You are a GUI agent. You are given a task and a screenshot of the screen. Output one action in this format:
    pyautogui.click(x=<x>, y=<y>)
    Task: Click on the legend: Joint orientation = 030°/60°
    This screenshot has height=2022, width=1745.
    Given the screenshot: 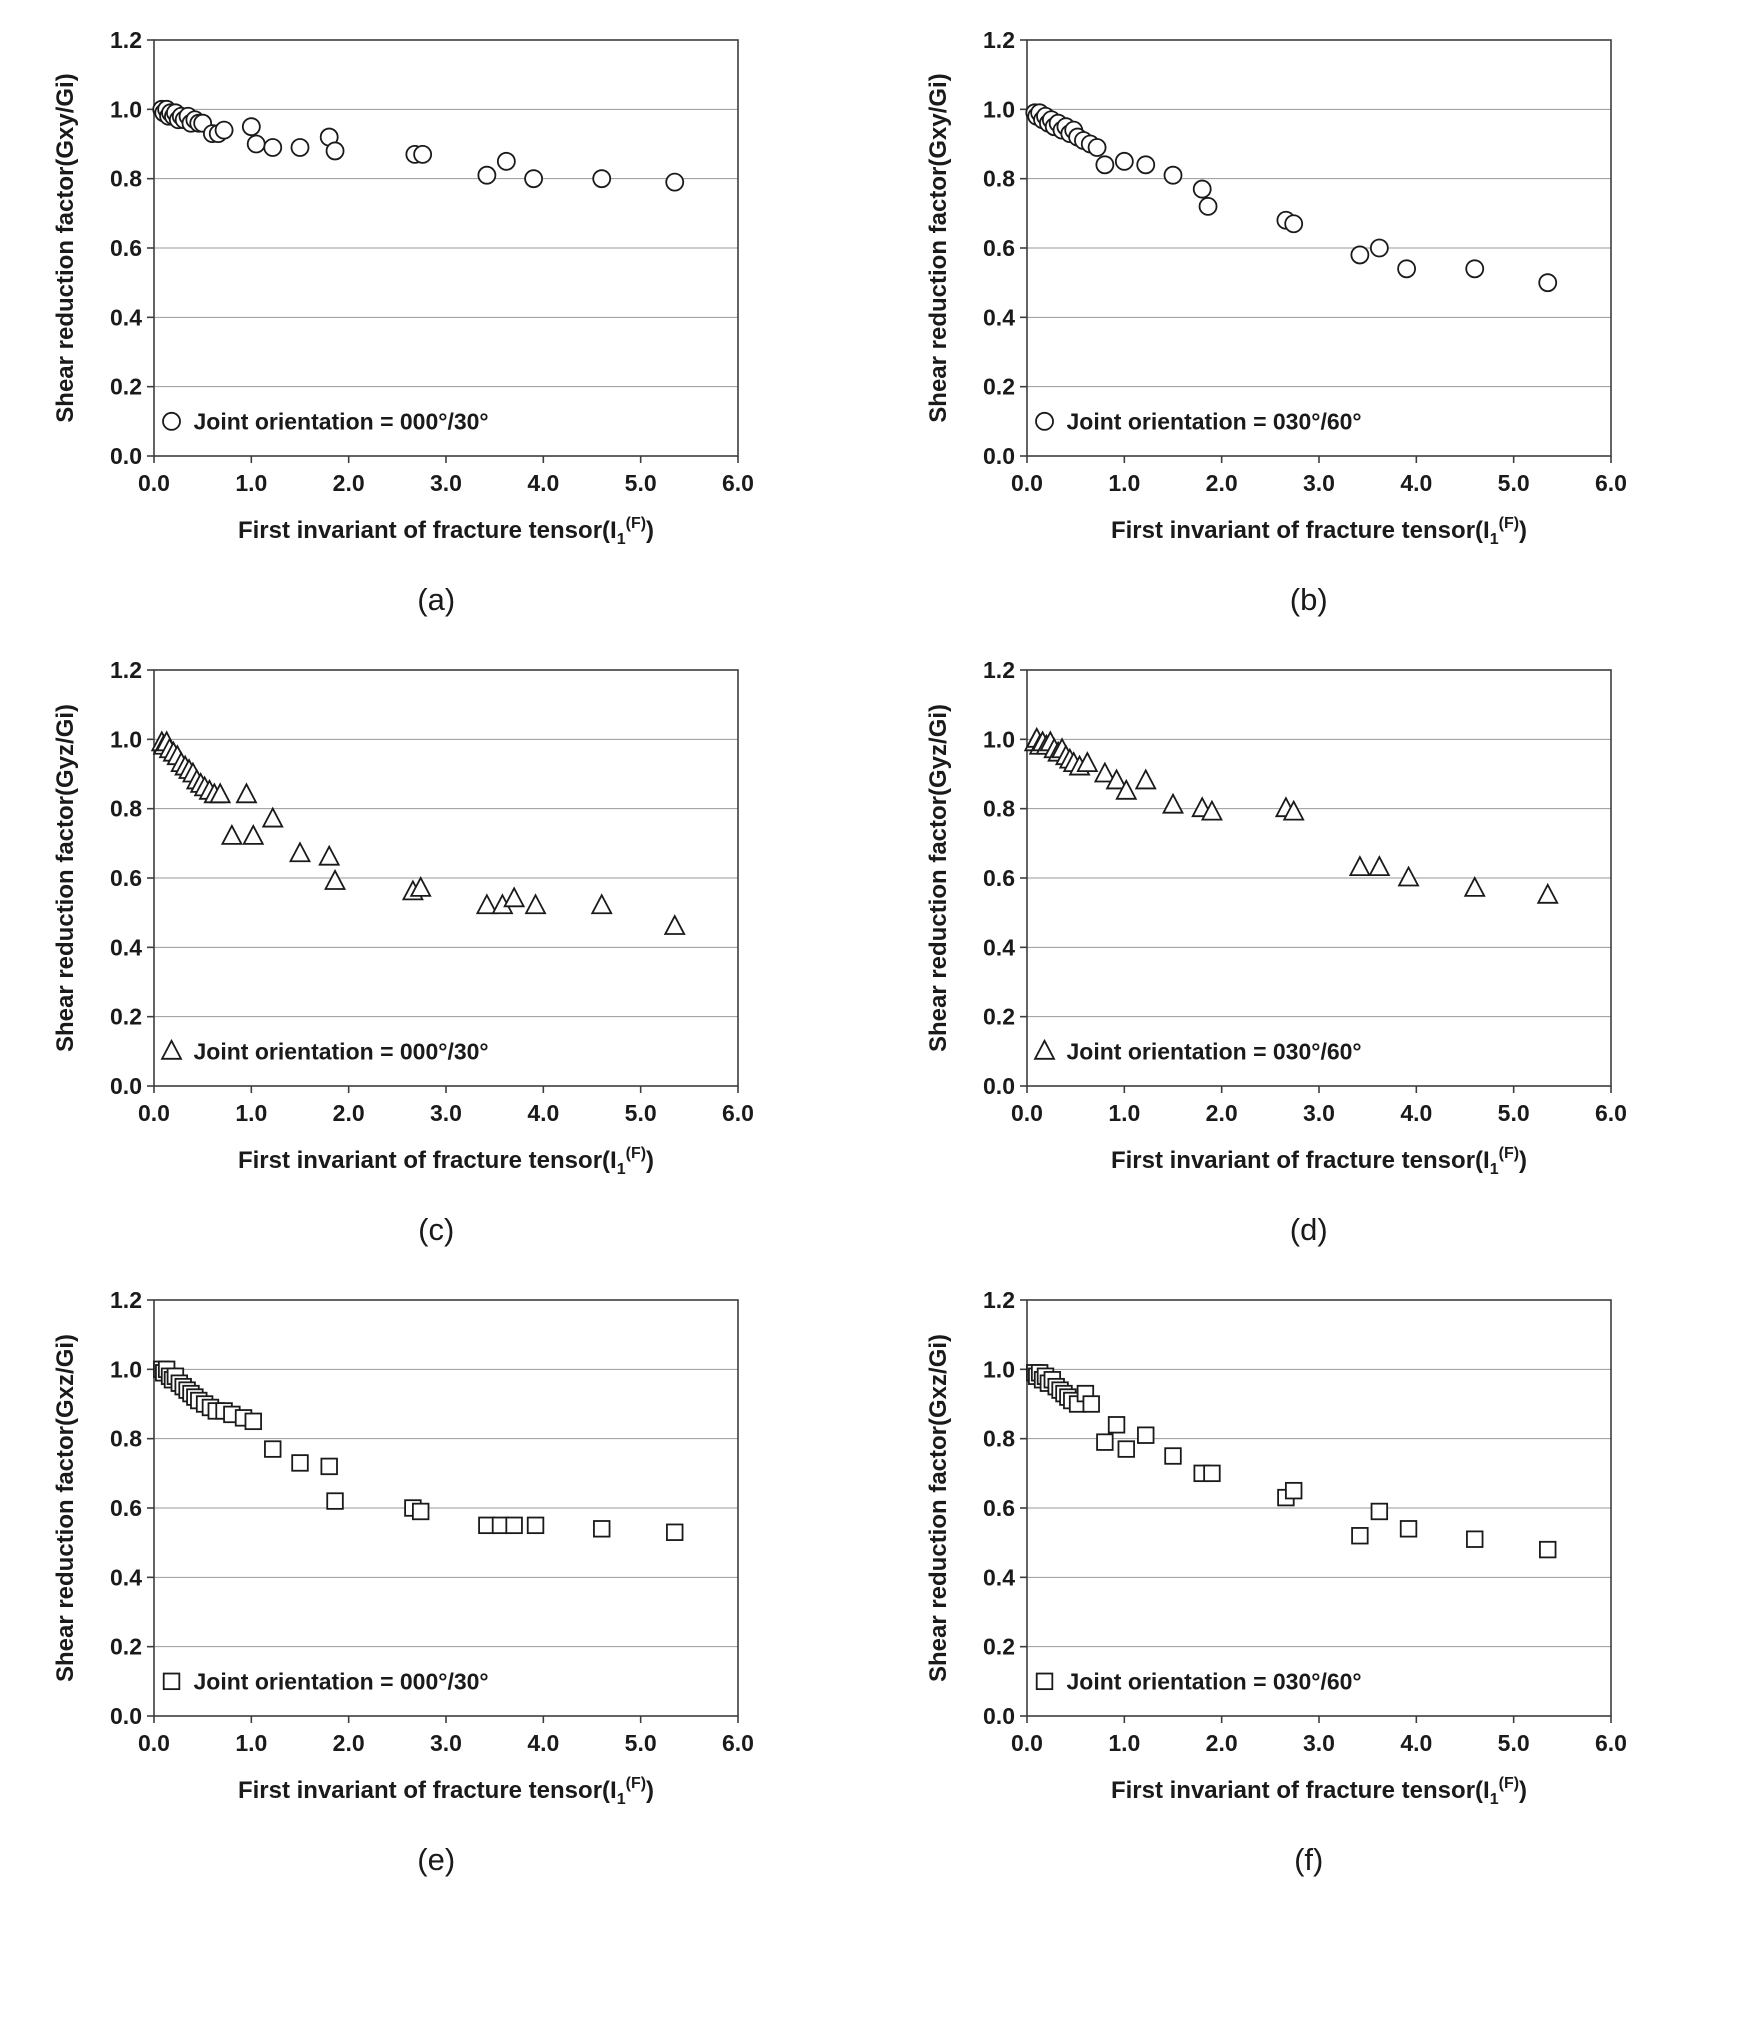 What is the action you would take?
    pyautogui.click(x=1197, y=1051)
    